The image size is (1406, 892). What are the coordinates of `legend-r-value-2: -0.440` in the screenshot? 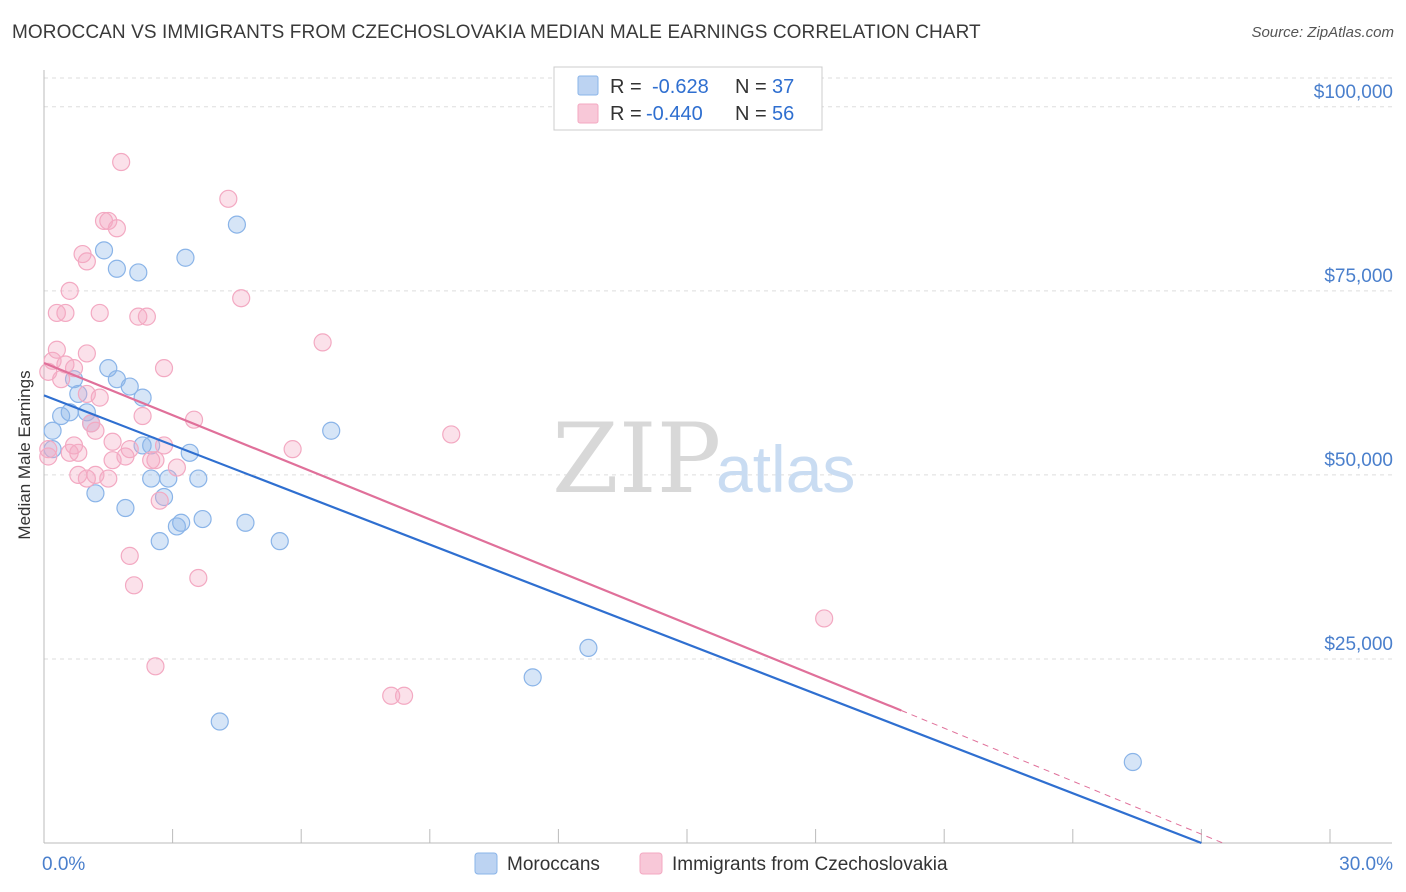 It's located at (674, 114).